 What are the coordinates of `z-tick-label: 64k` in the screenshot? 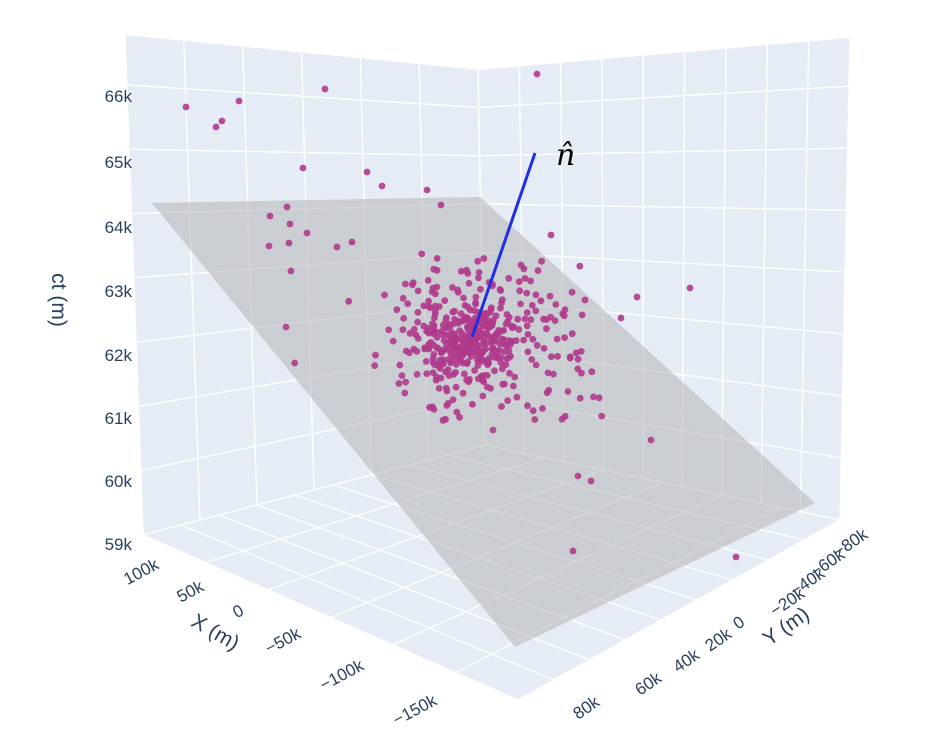 It's located at (119, 227).